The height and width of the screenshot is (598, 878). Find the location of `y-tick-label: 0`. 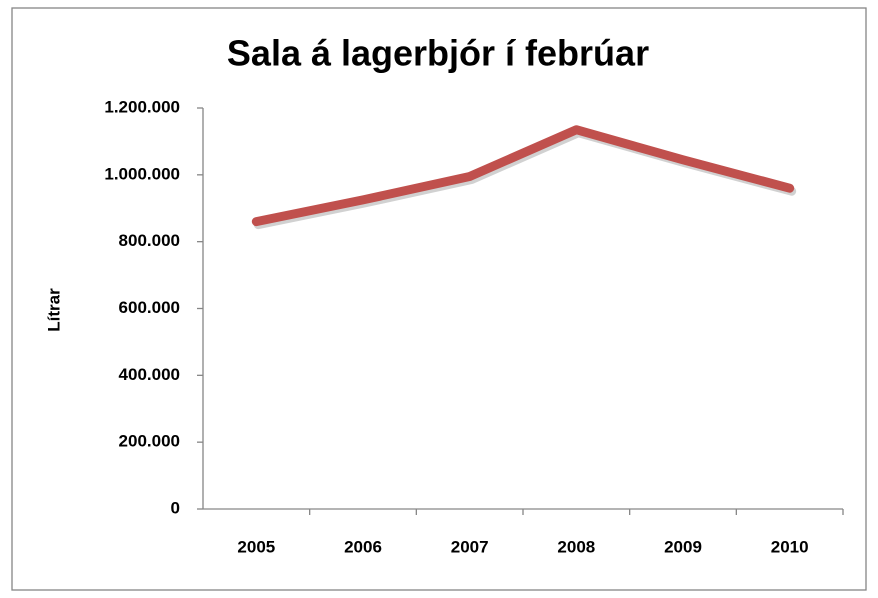

y-tick-label: 0 is located at coordinates (175, 507).